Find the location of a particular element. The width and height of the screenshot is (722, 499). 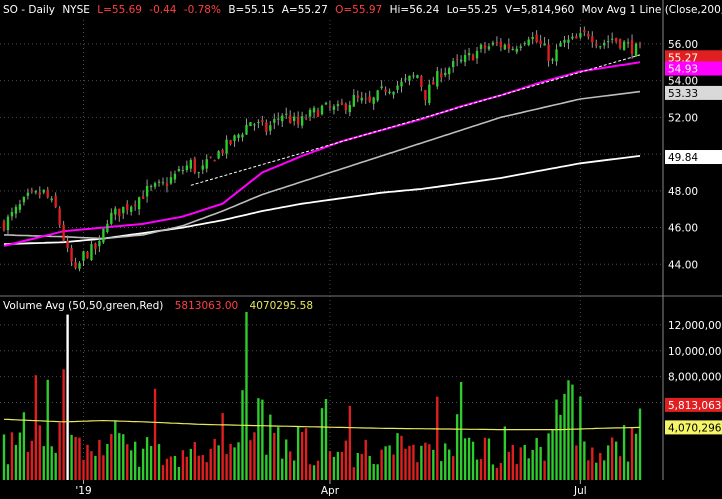

volume-value-2: 4070295.58 is located at coordinates (281, 306).